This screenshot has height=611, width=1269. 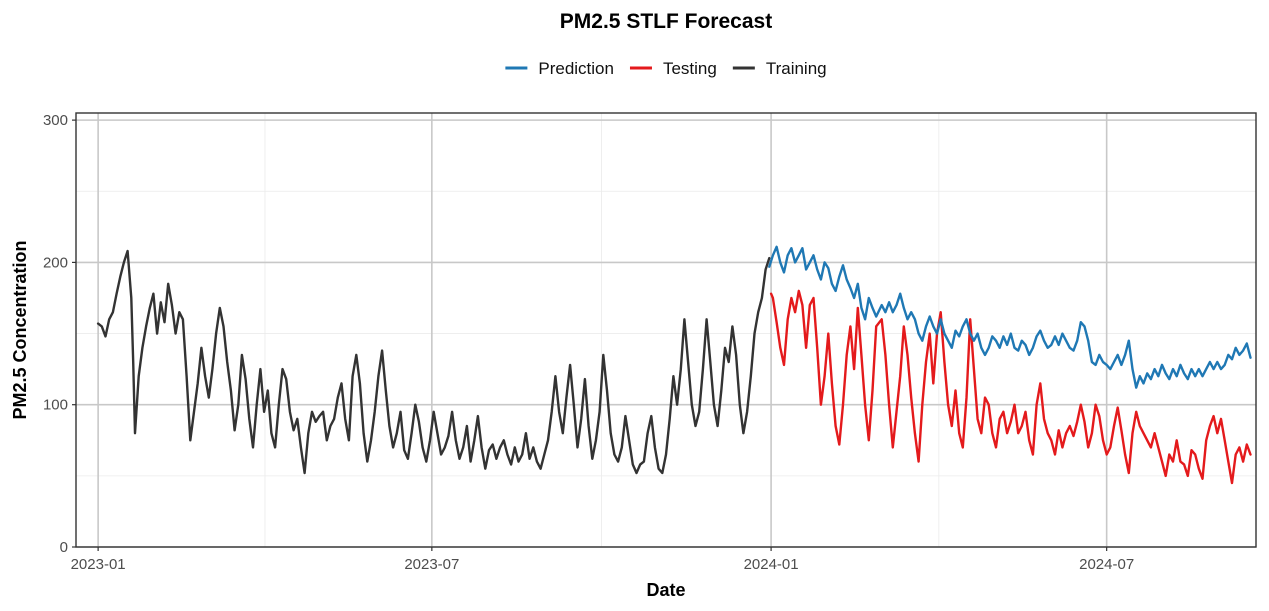 I want to click on legend-item-prediction: Prediction, so click(x=559, y=68).